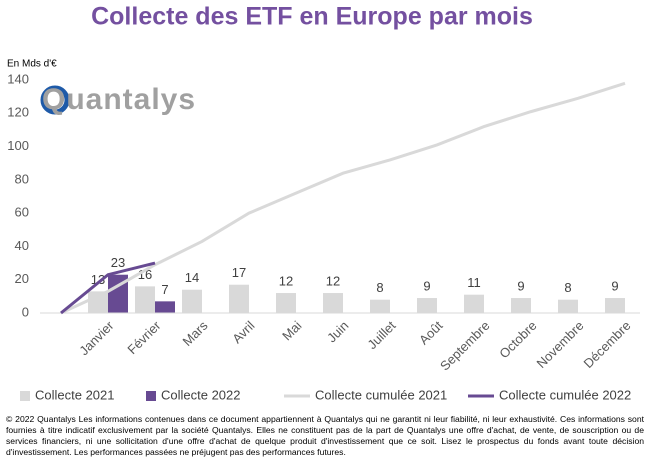 Image resolution: width=651 pixels, height=465 pixels. I want to click on y-tick-label: 60, so click(22, 212).